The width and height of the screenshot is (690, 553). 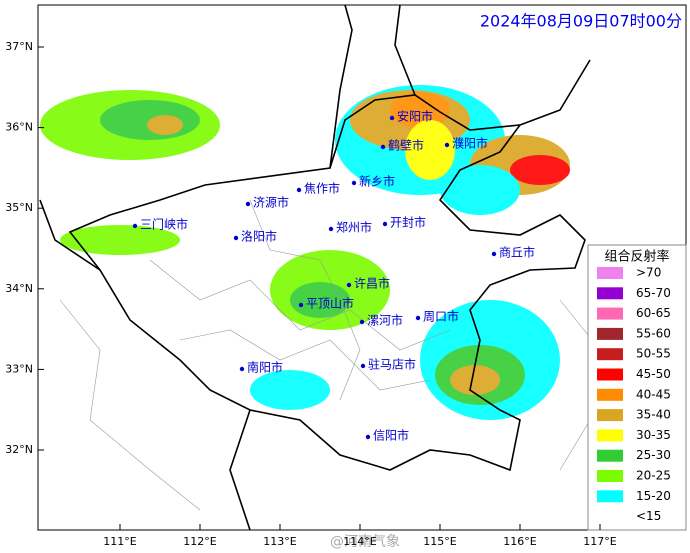 What do you see at coordinates (19, 207) in the screenshot?
I see `lat-label: 35°N` at bounding box center [19, 207].